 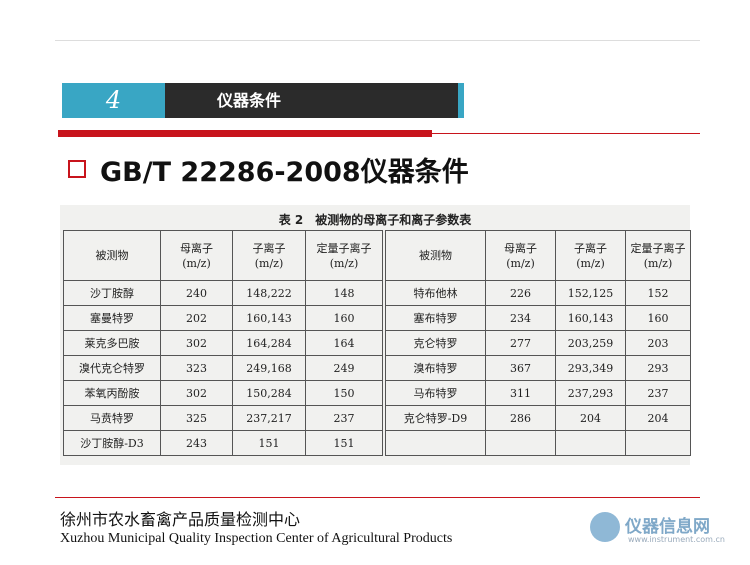 I want to click on bullet, so click(x=77, y=169).